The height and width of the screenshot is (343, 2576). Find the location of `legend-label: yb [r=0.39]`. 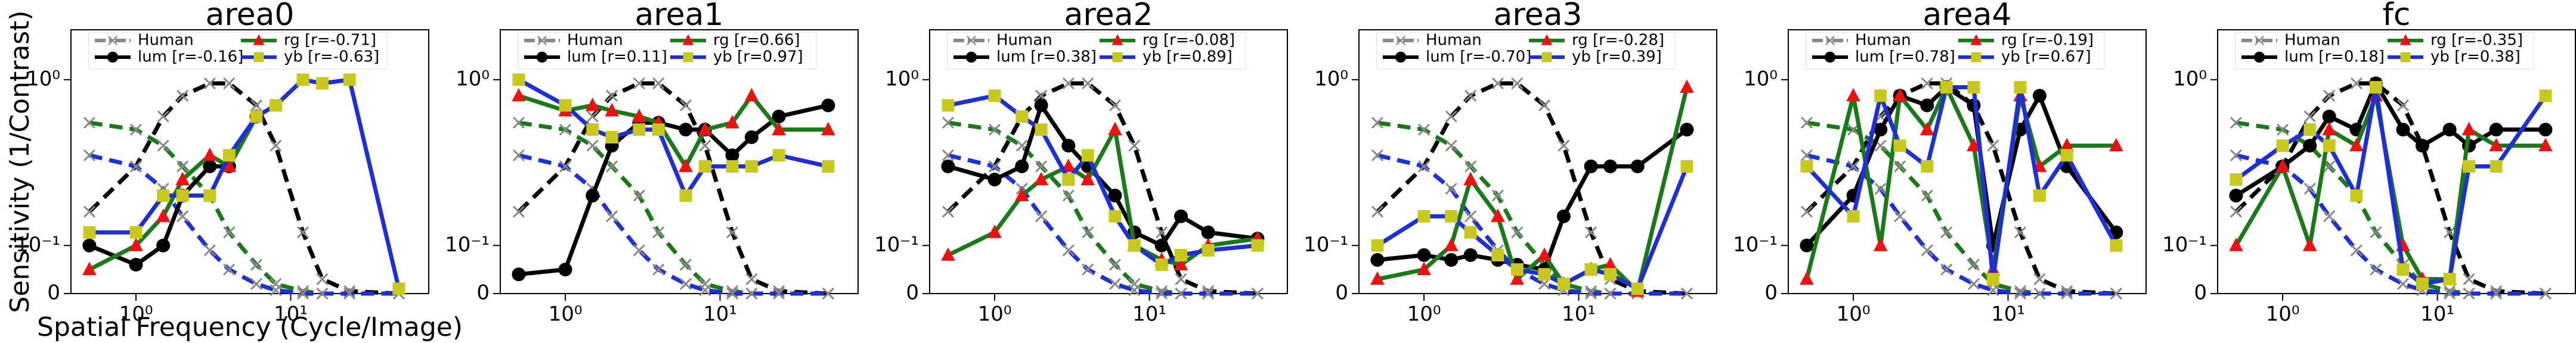

legend-label: yb [r=0.39] is located at coordinates (1617, 57).